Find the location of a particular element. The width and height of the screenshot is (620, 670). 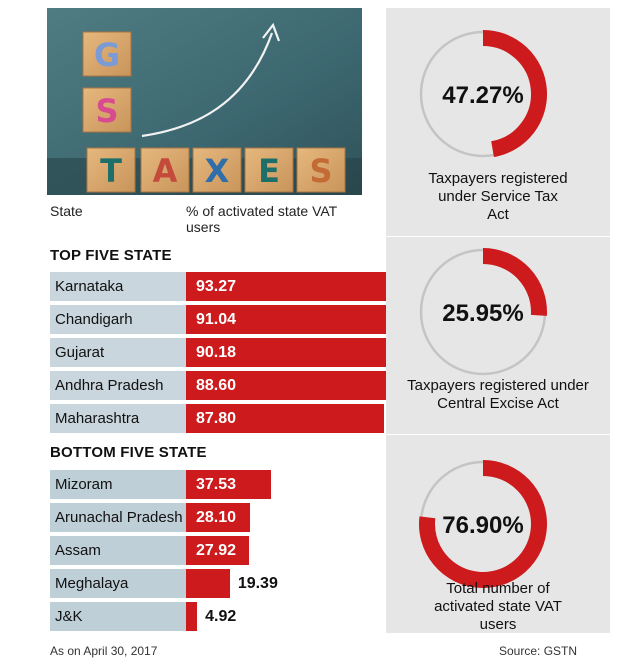

donut-value-label: 76.90% is located at coordinates (482, 525).